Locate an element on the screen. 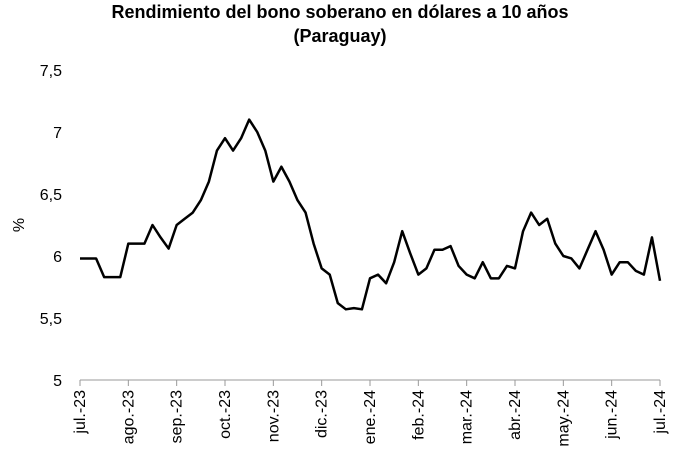 This screenshot has width=681, height=475. x-tick-label: may.-24 is located at coordinates (563, 418).